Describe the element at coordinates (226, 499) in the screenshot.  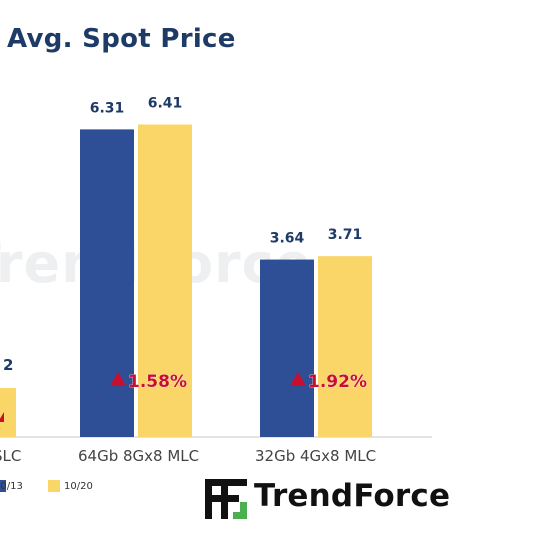
I see `trendforce-logo-icon` at that location.